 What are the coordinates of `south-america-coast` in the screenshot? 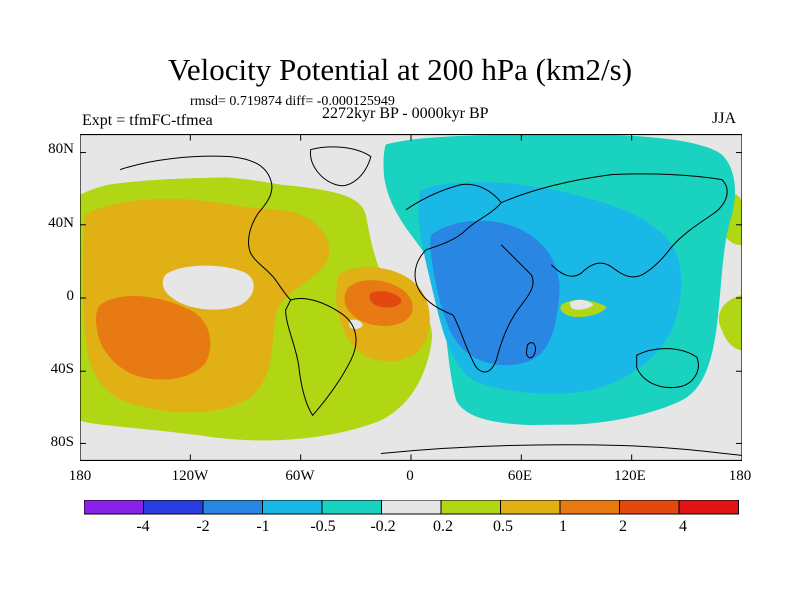 It's located at (321, 357).